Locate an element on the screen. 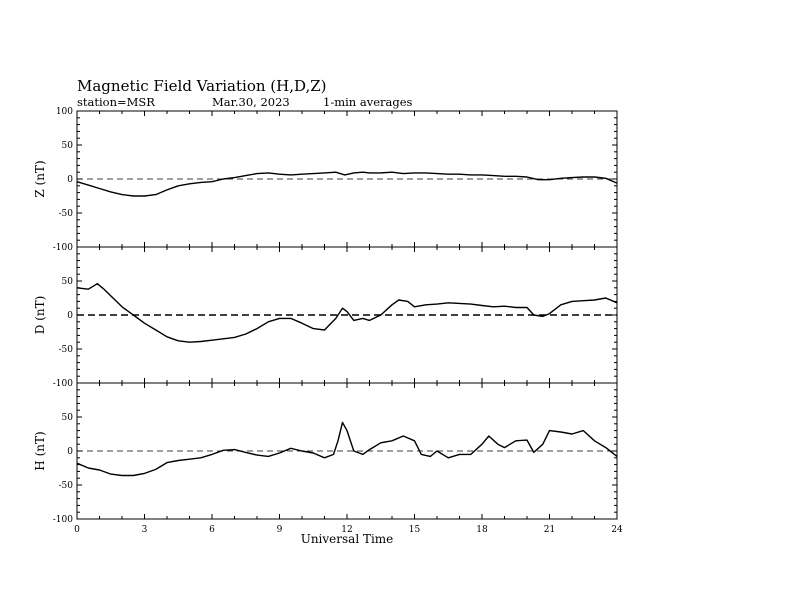  x-tick-label: 15 is located at coordinates (415, 530).